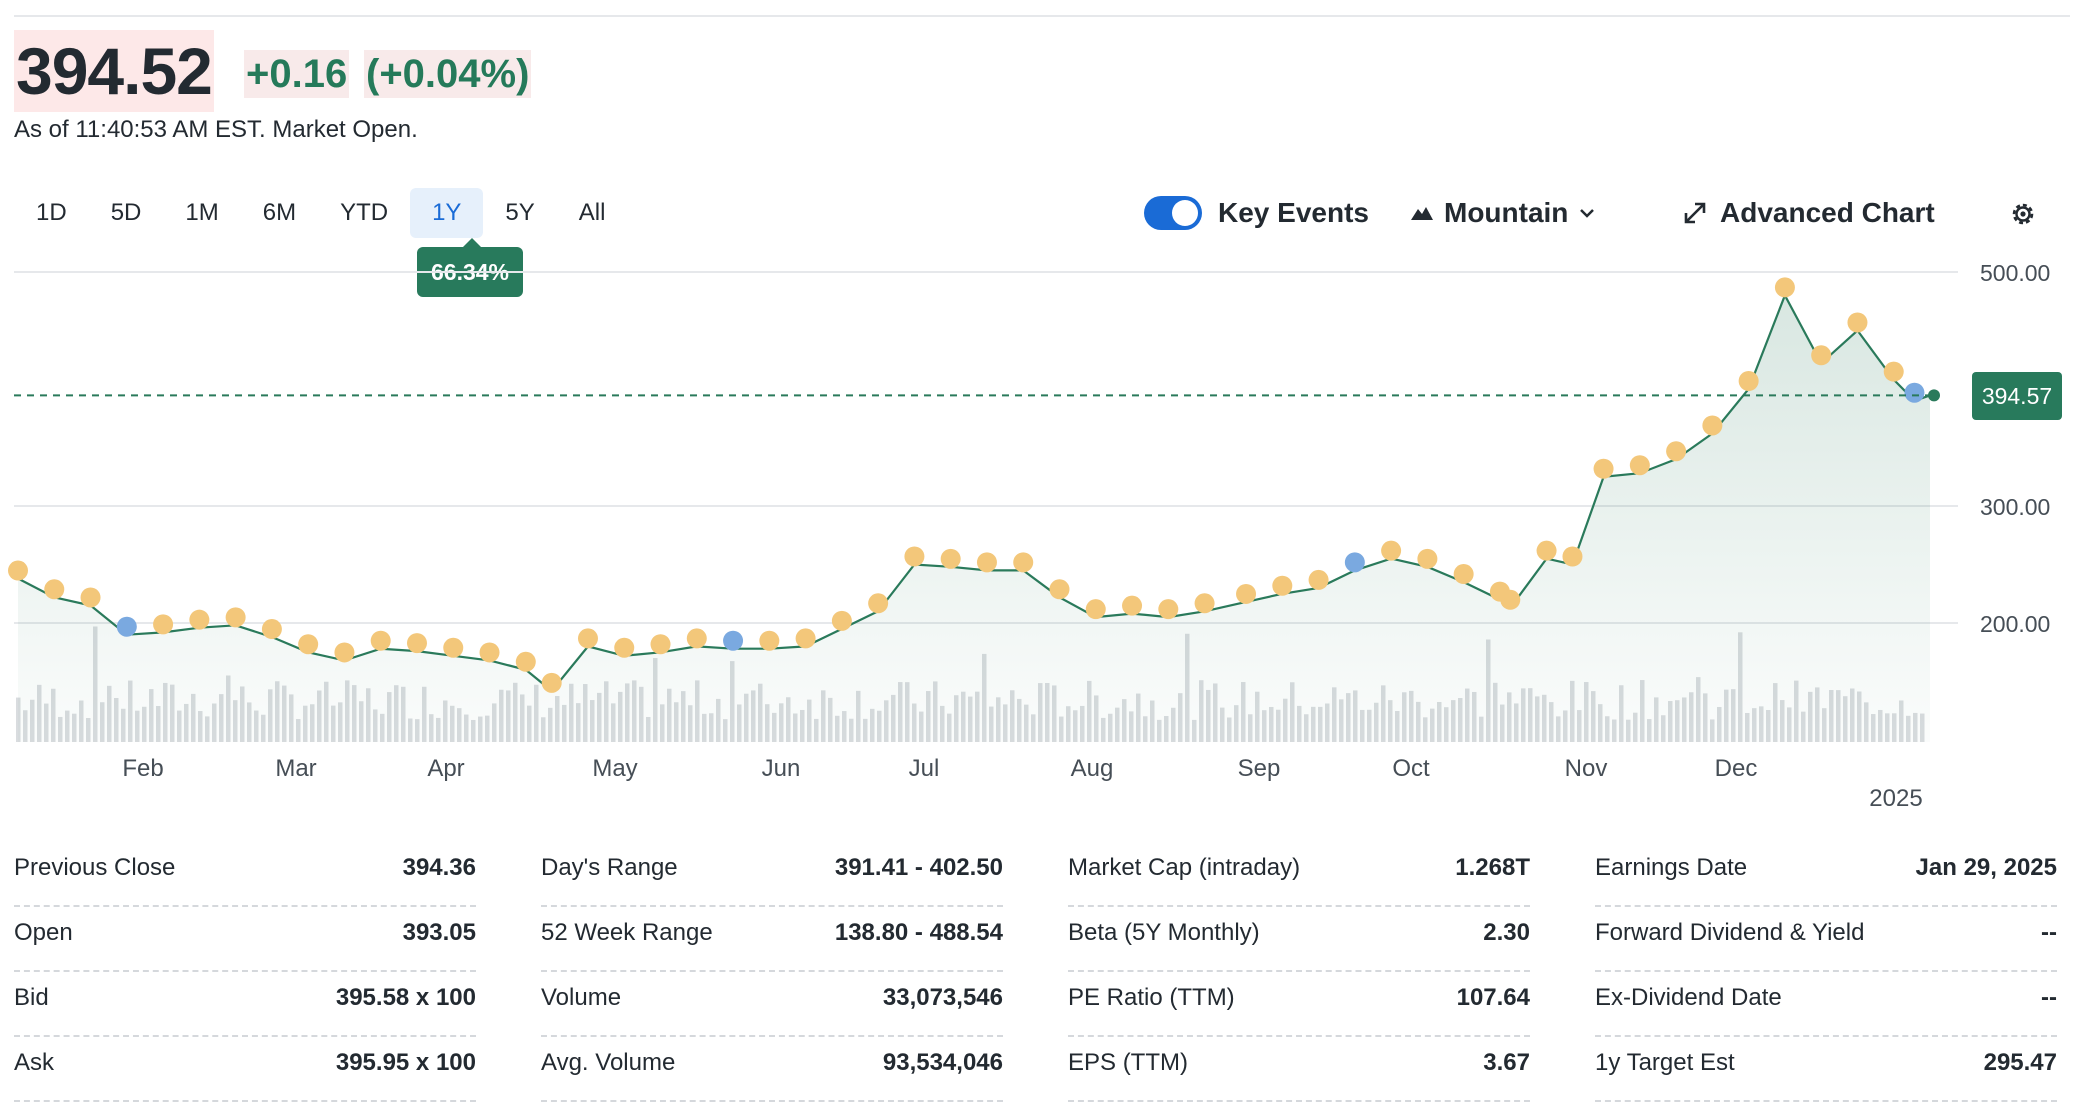 The image size is (2078, 1102). What do you see at coordinates (43, 932) in the screenshot?
I see `stat-label: Open` at bounding box center [43, 932].